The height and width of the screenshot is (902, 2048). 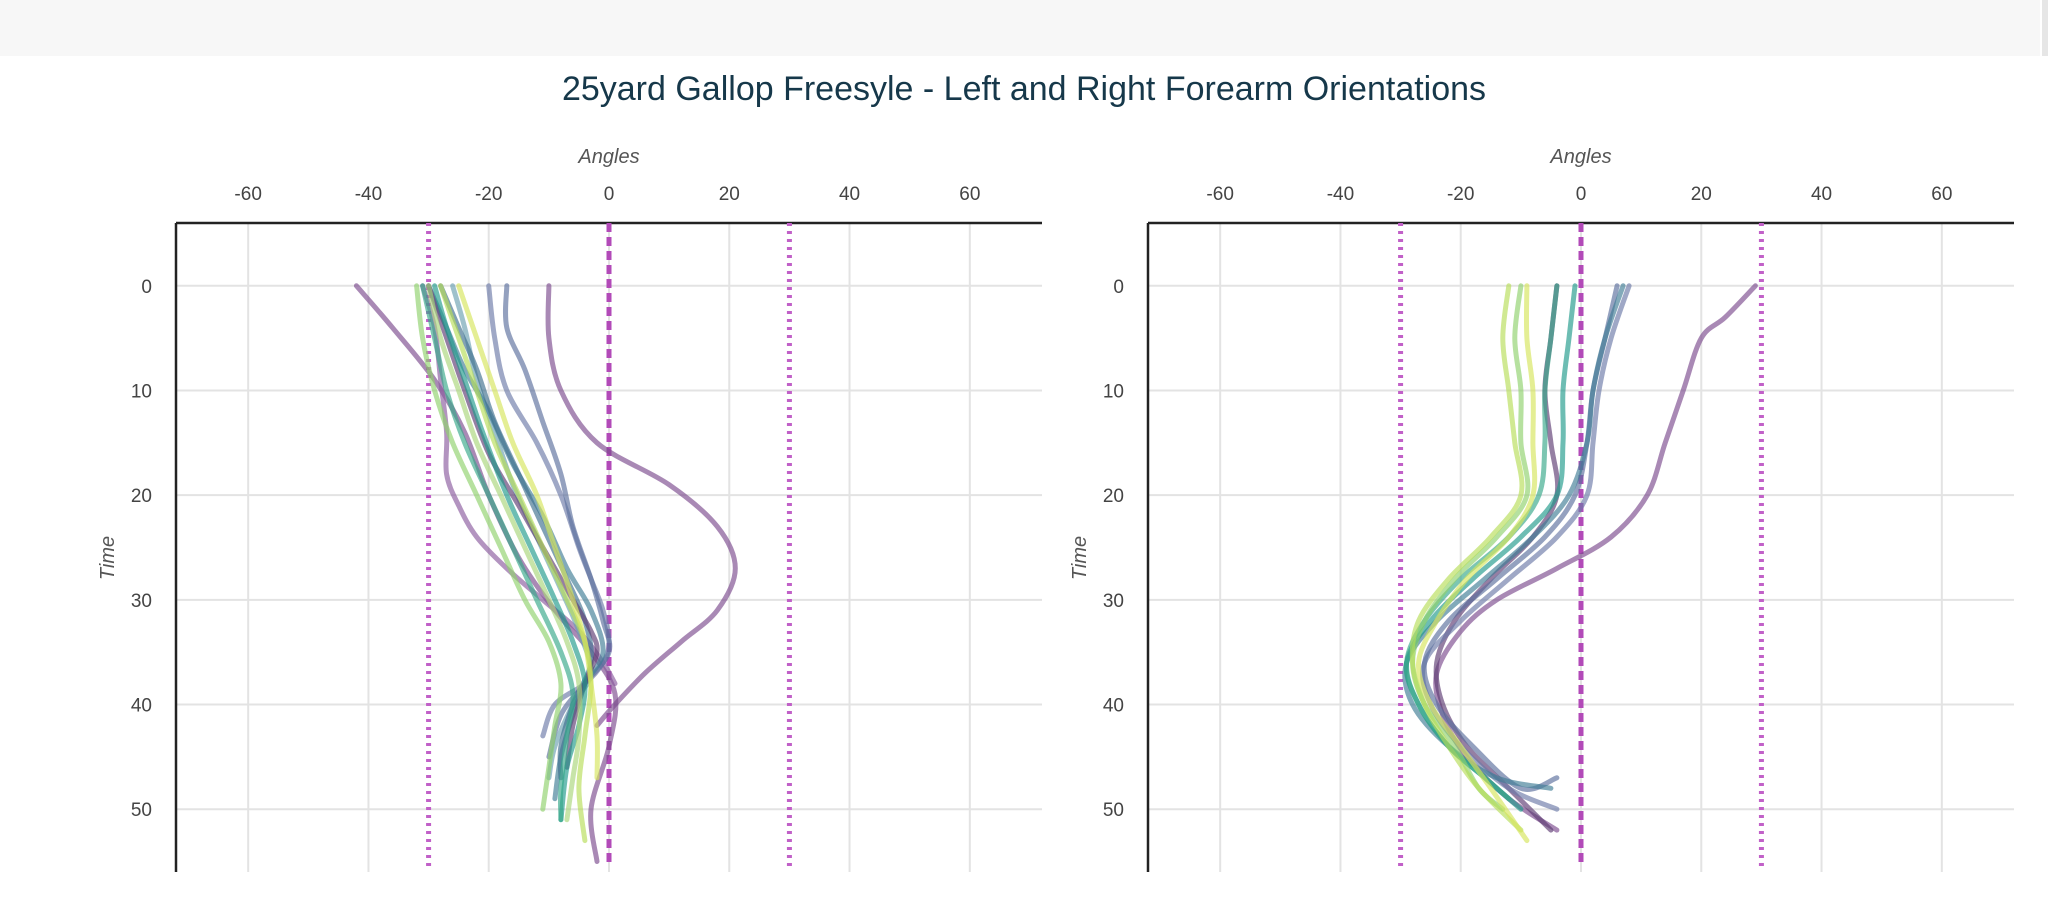 I want to click on right-x-tick-label: 40, so click(x=1821, y=194).